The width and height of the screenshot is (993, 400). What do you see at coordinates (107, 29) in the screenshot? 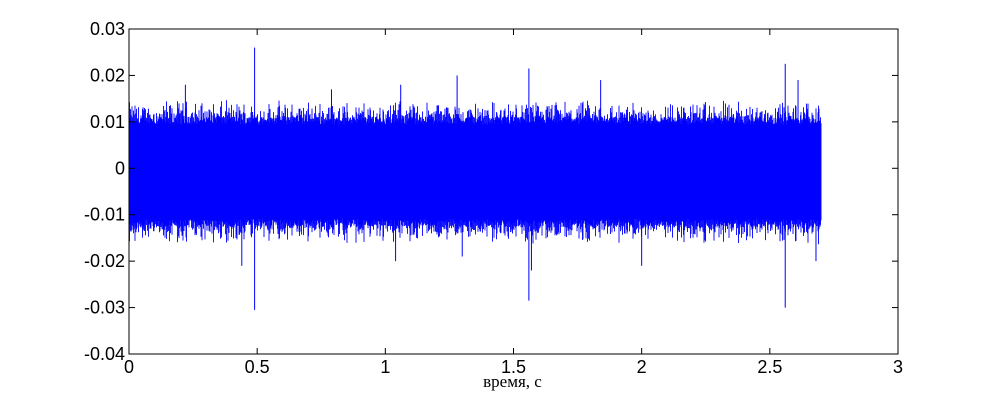
I see `y-tick-label: 0.03` at bounding box center [107, 29].